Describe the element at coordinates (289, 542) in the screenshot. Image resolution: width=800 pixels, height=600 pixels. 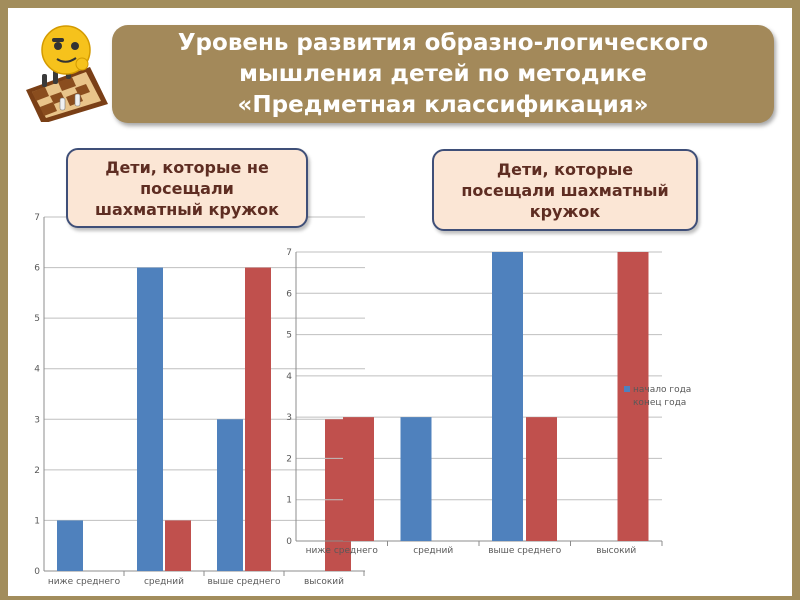
I see `chart2-y-tick-label: 0` at that location.